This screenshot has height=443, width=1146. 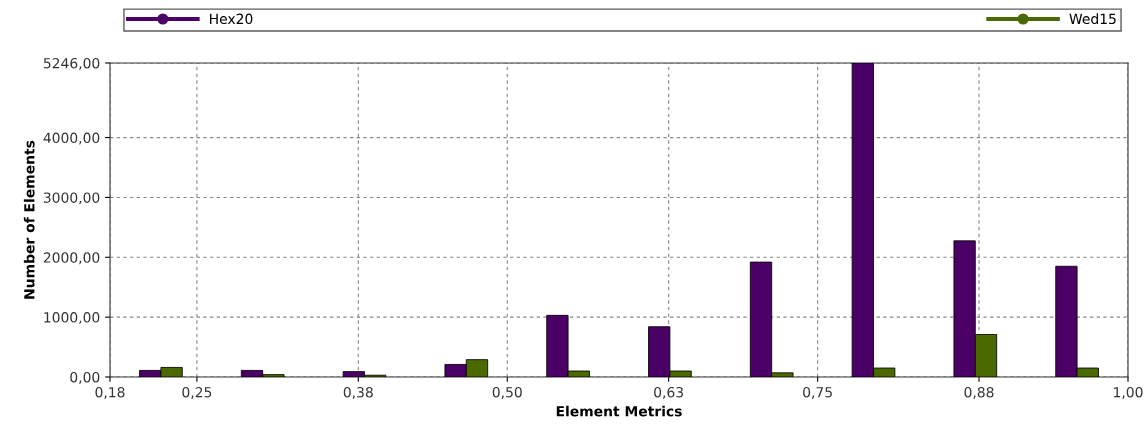 What do you see at coordinates (110, 392) in the screenshot?
I see `x-tick-label: 0,18` at bounding box center [110, 392].